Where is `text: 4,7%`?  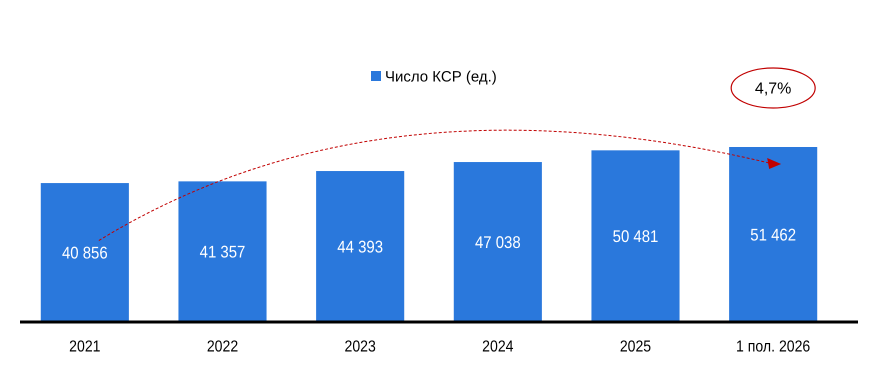
text: 4,7% is located at coordinates (773, 89).